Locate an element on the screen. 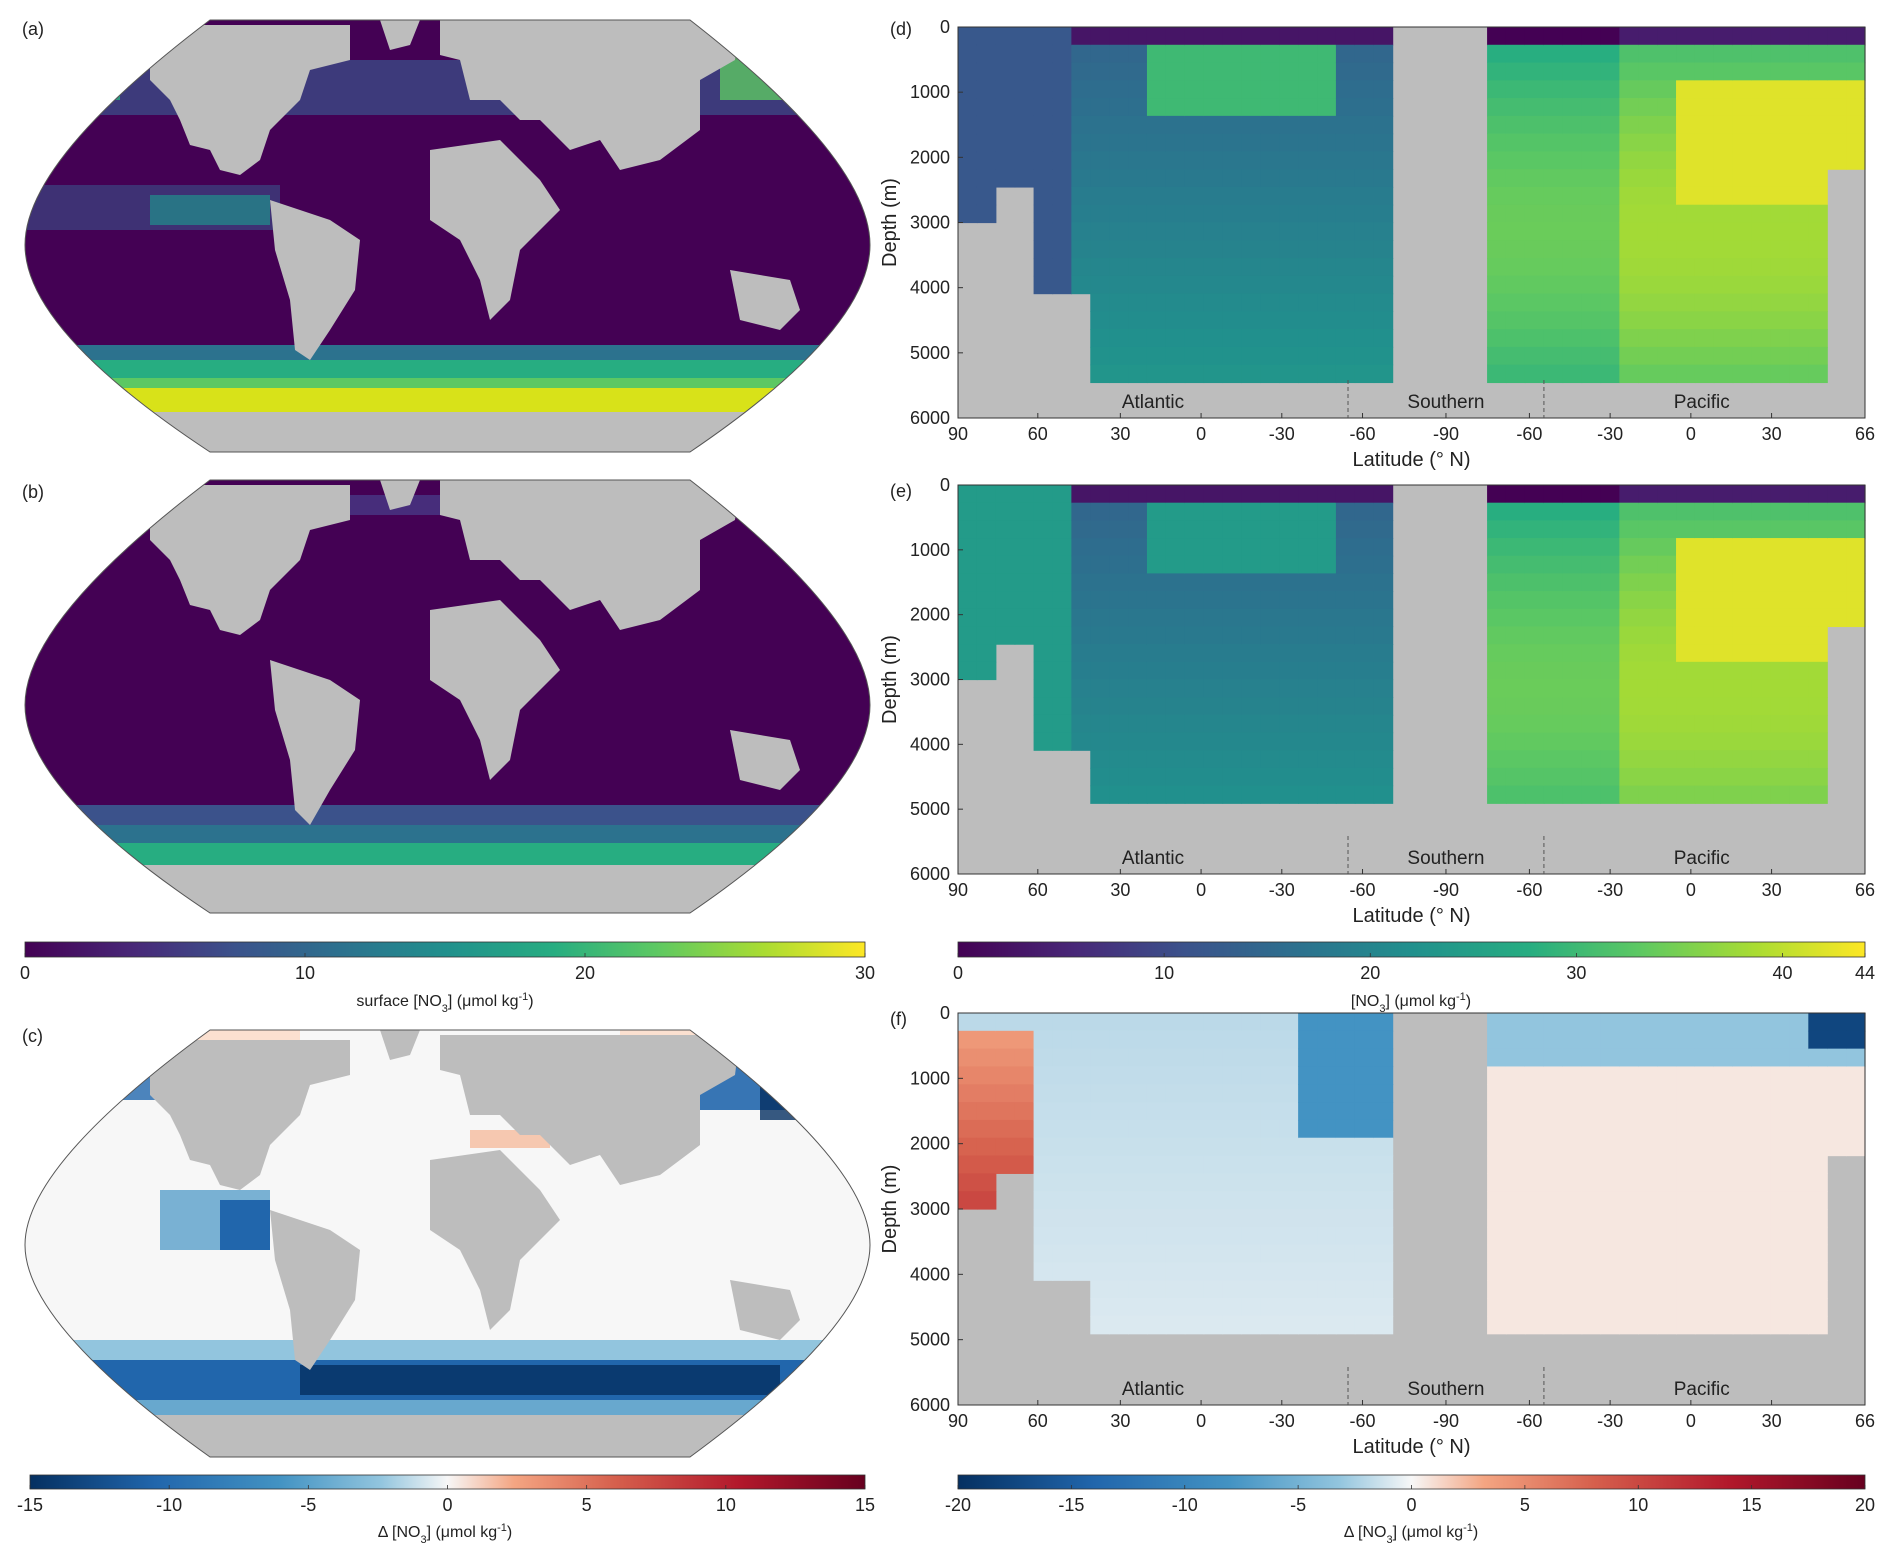  map-b-greenland is located at coordinates (400, 495).